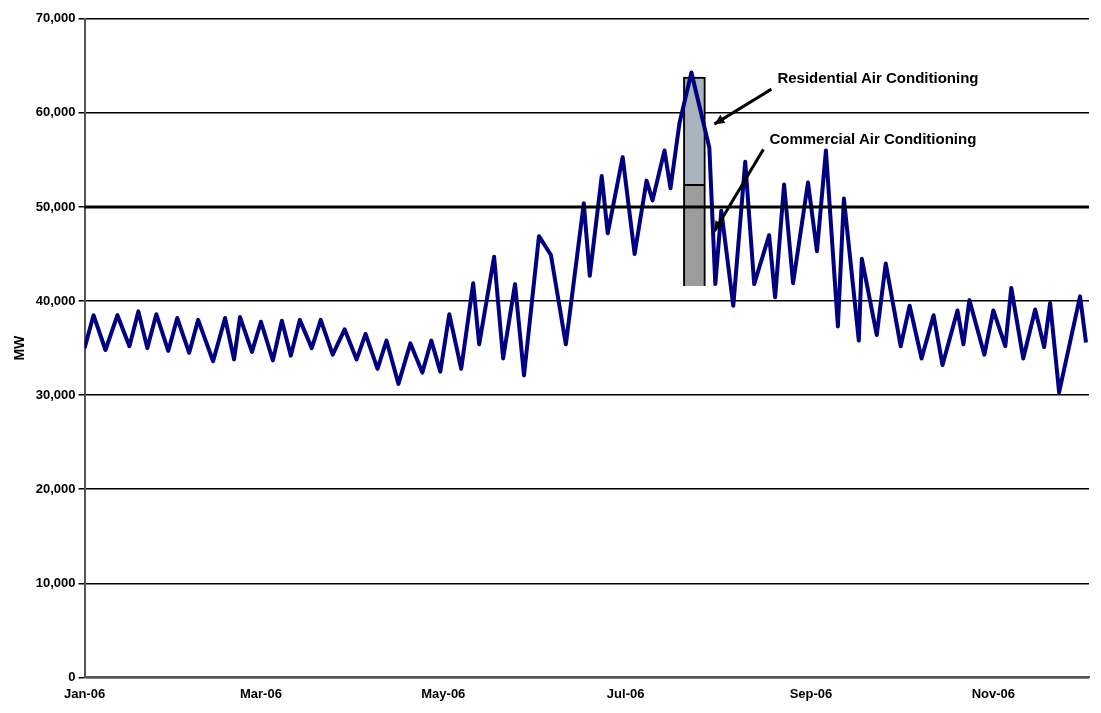 The height and width of the screenshot is (713, 1101). What do you see at coordinates (19, 347) in the screenshot?
I see `y-axis-title: MW` at bounding box center [19, 347].